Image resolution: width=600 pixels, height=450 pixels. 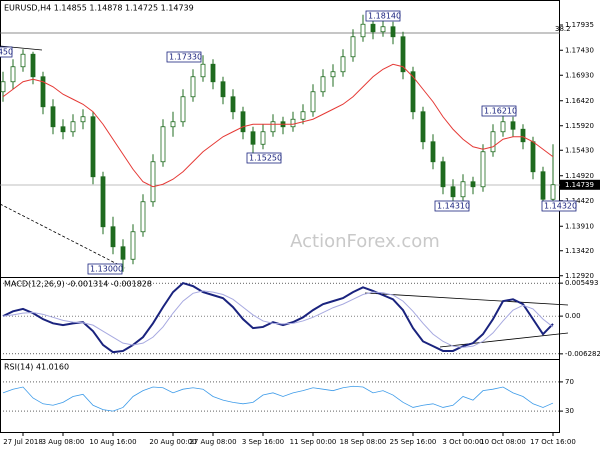 I want to click on y-tick-label: 70, so click(x=569, y=382).